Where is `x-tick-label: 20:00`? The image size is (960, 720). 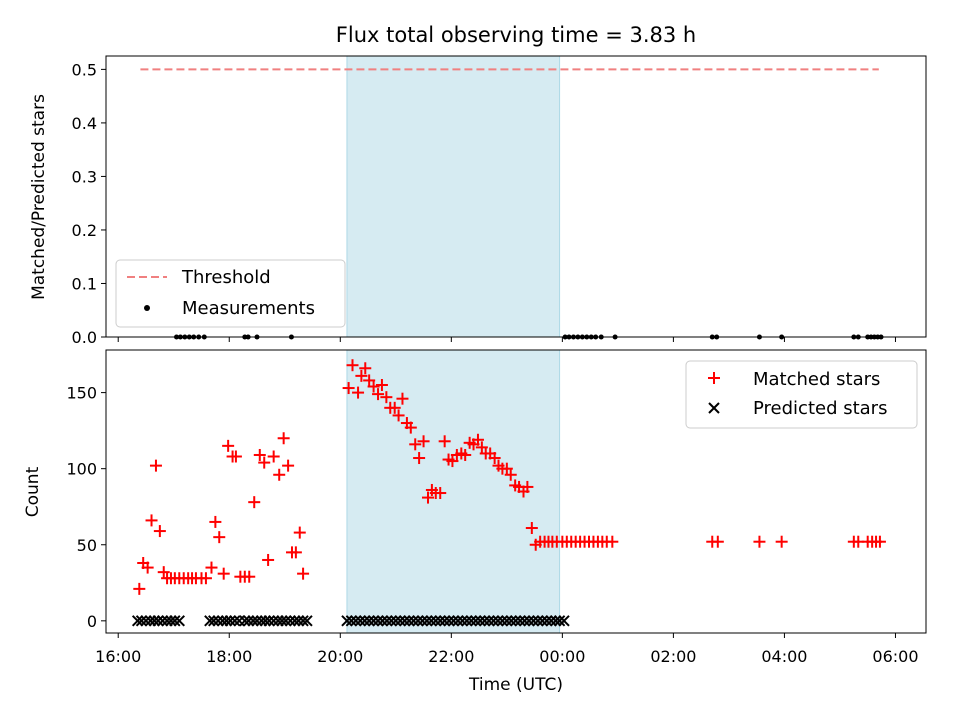
x-tick-label: 20:00 is located at coordinates (340, 656).